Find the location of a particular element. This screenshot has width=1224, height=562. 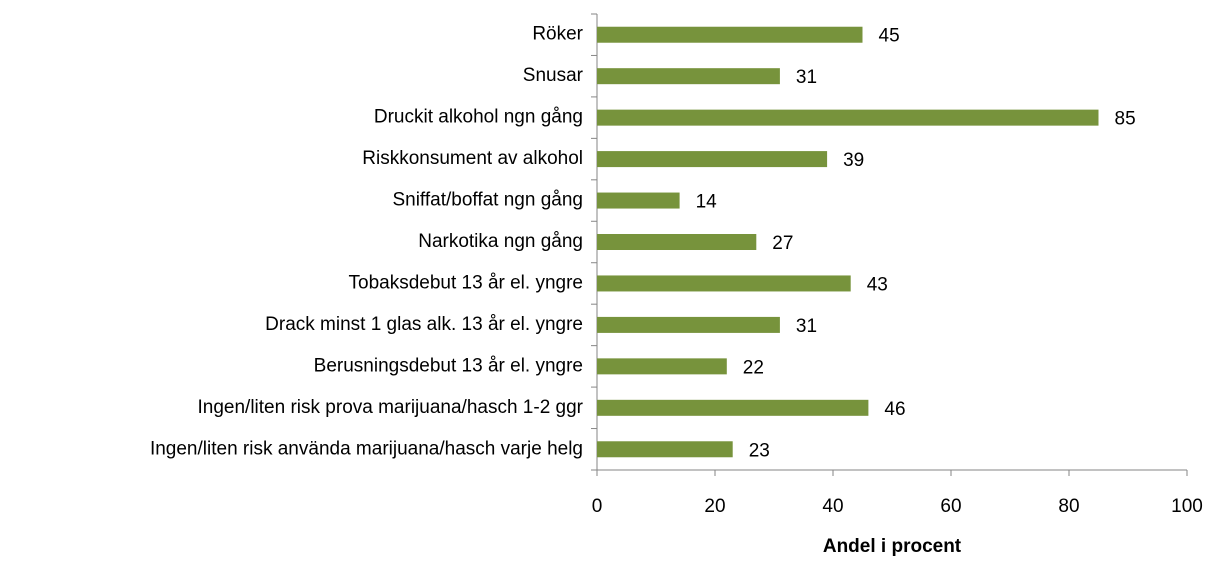

x-tick-label: 80 is located at coordinates (1068, 506).